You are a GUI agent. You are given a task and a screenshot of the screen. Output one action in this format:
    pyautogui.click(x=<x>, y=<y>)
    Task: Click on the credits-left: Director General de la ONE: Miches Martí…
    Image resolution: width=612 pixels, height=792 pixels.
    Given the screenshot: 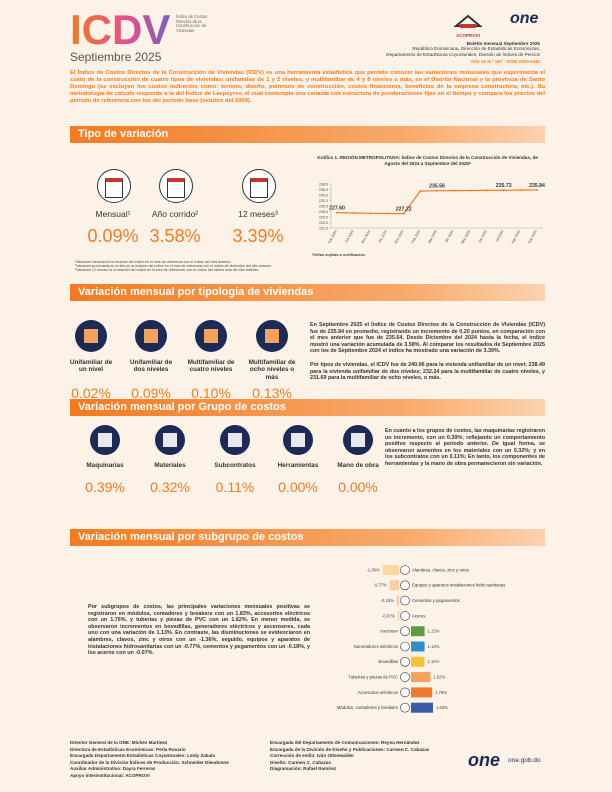 What is the action you would take?
    pyautogui.click(x=170, y=760)
    